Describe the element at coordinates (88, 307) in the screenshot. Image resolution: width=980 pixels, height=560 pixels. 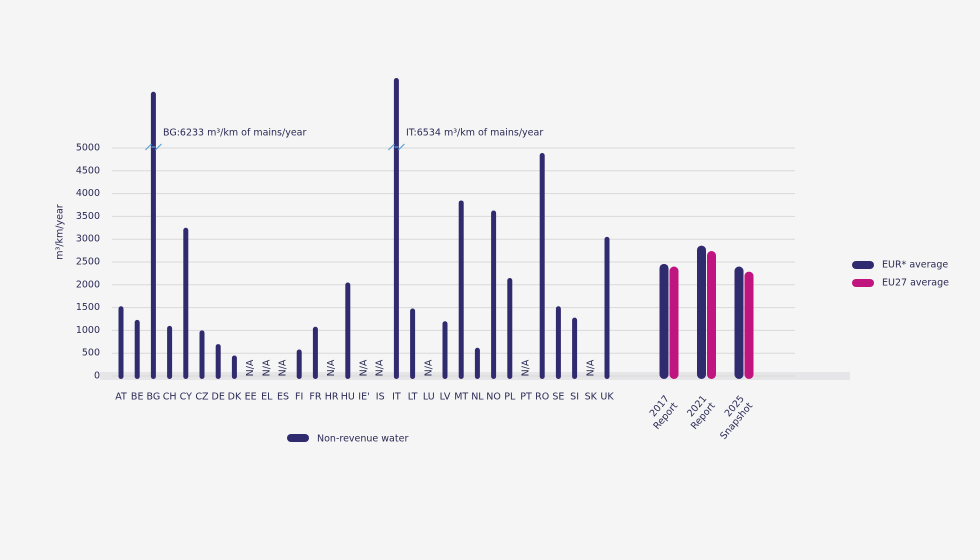
I see `y-tick-label: 1500` at that location.